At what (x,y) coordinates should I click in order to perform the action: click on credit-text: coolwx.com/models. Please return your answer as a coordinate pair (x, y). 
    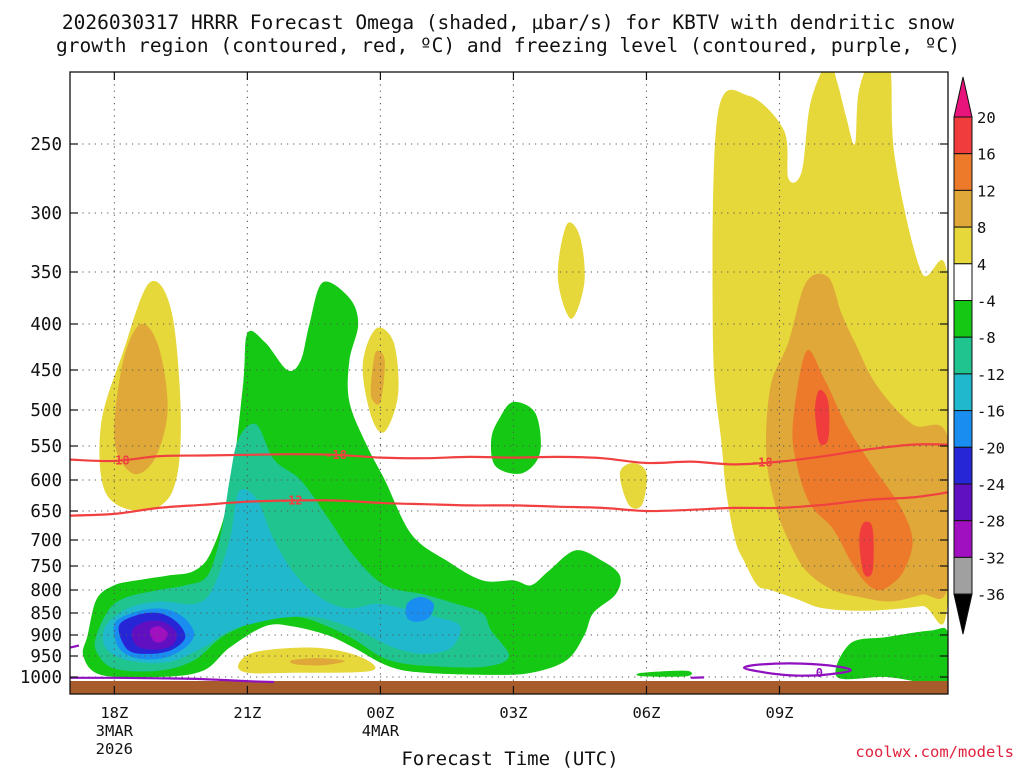
    Looking at the image, I should click on (934, 752).